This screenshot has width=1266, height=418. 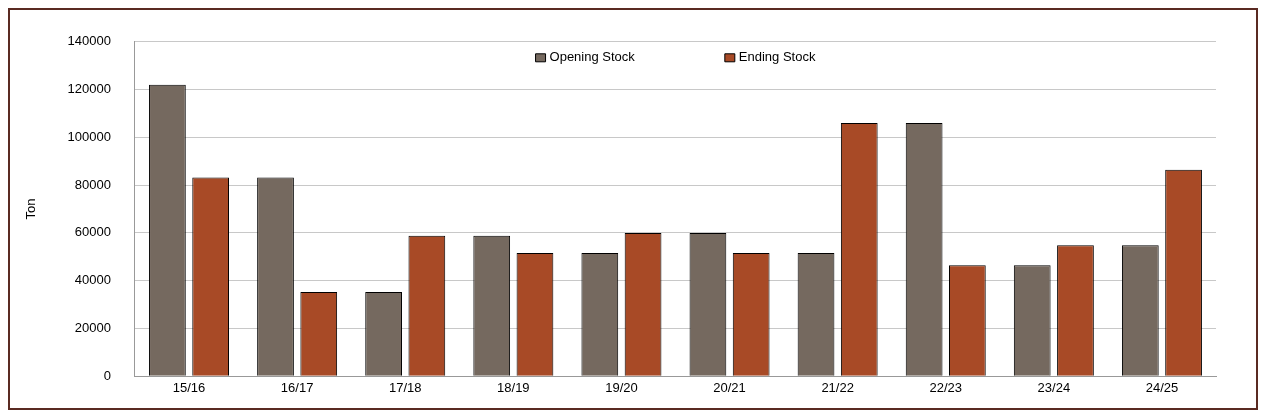 I want to click on y-tick-label: 120000, so click(x=89, y=89).